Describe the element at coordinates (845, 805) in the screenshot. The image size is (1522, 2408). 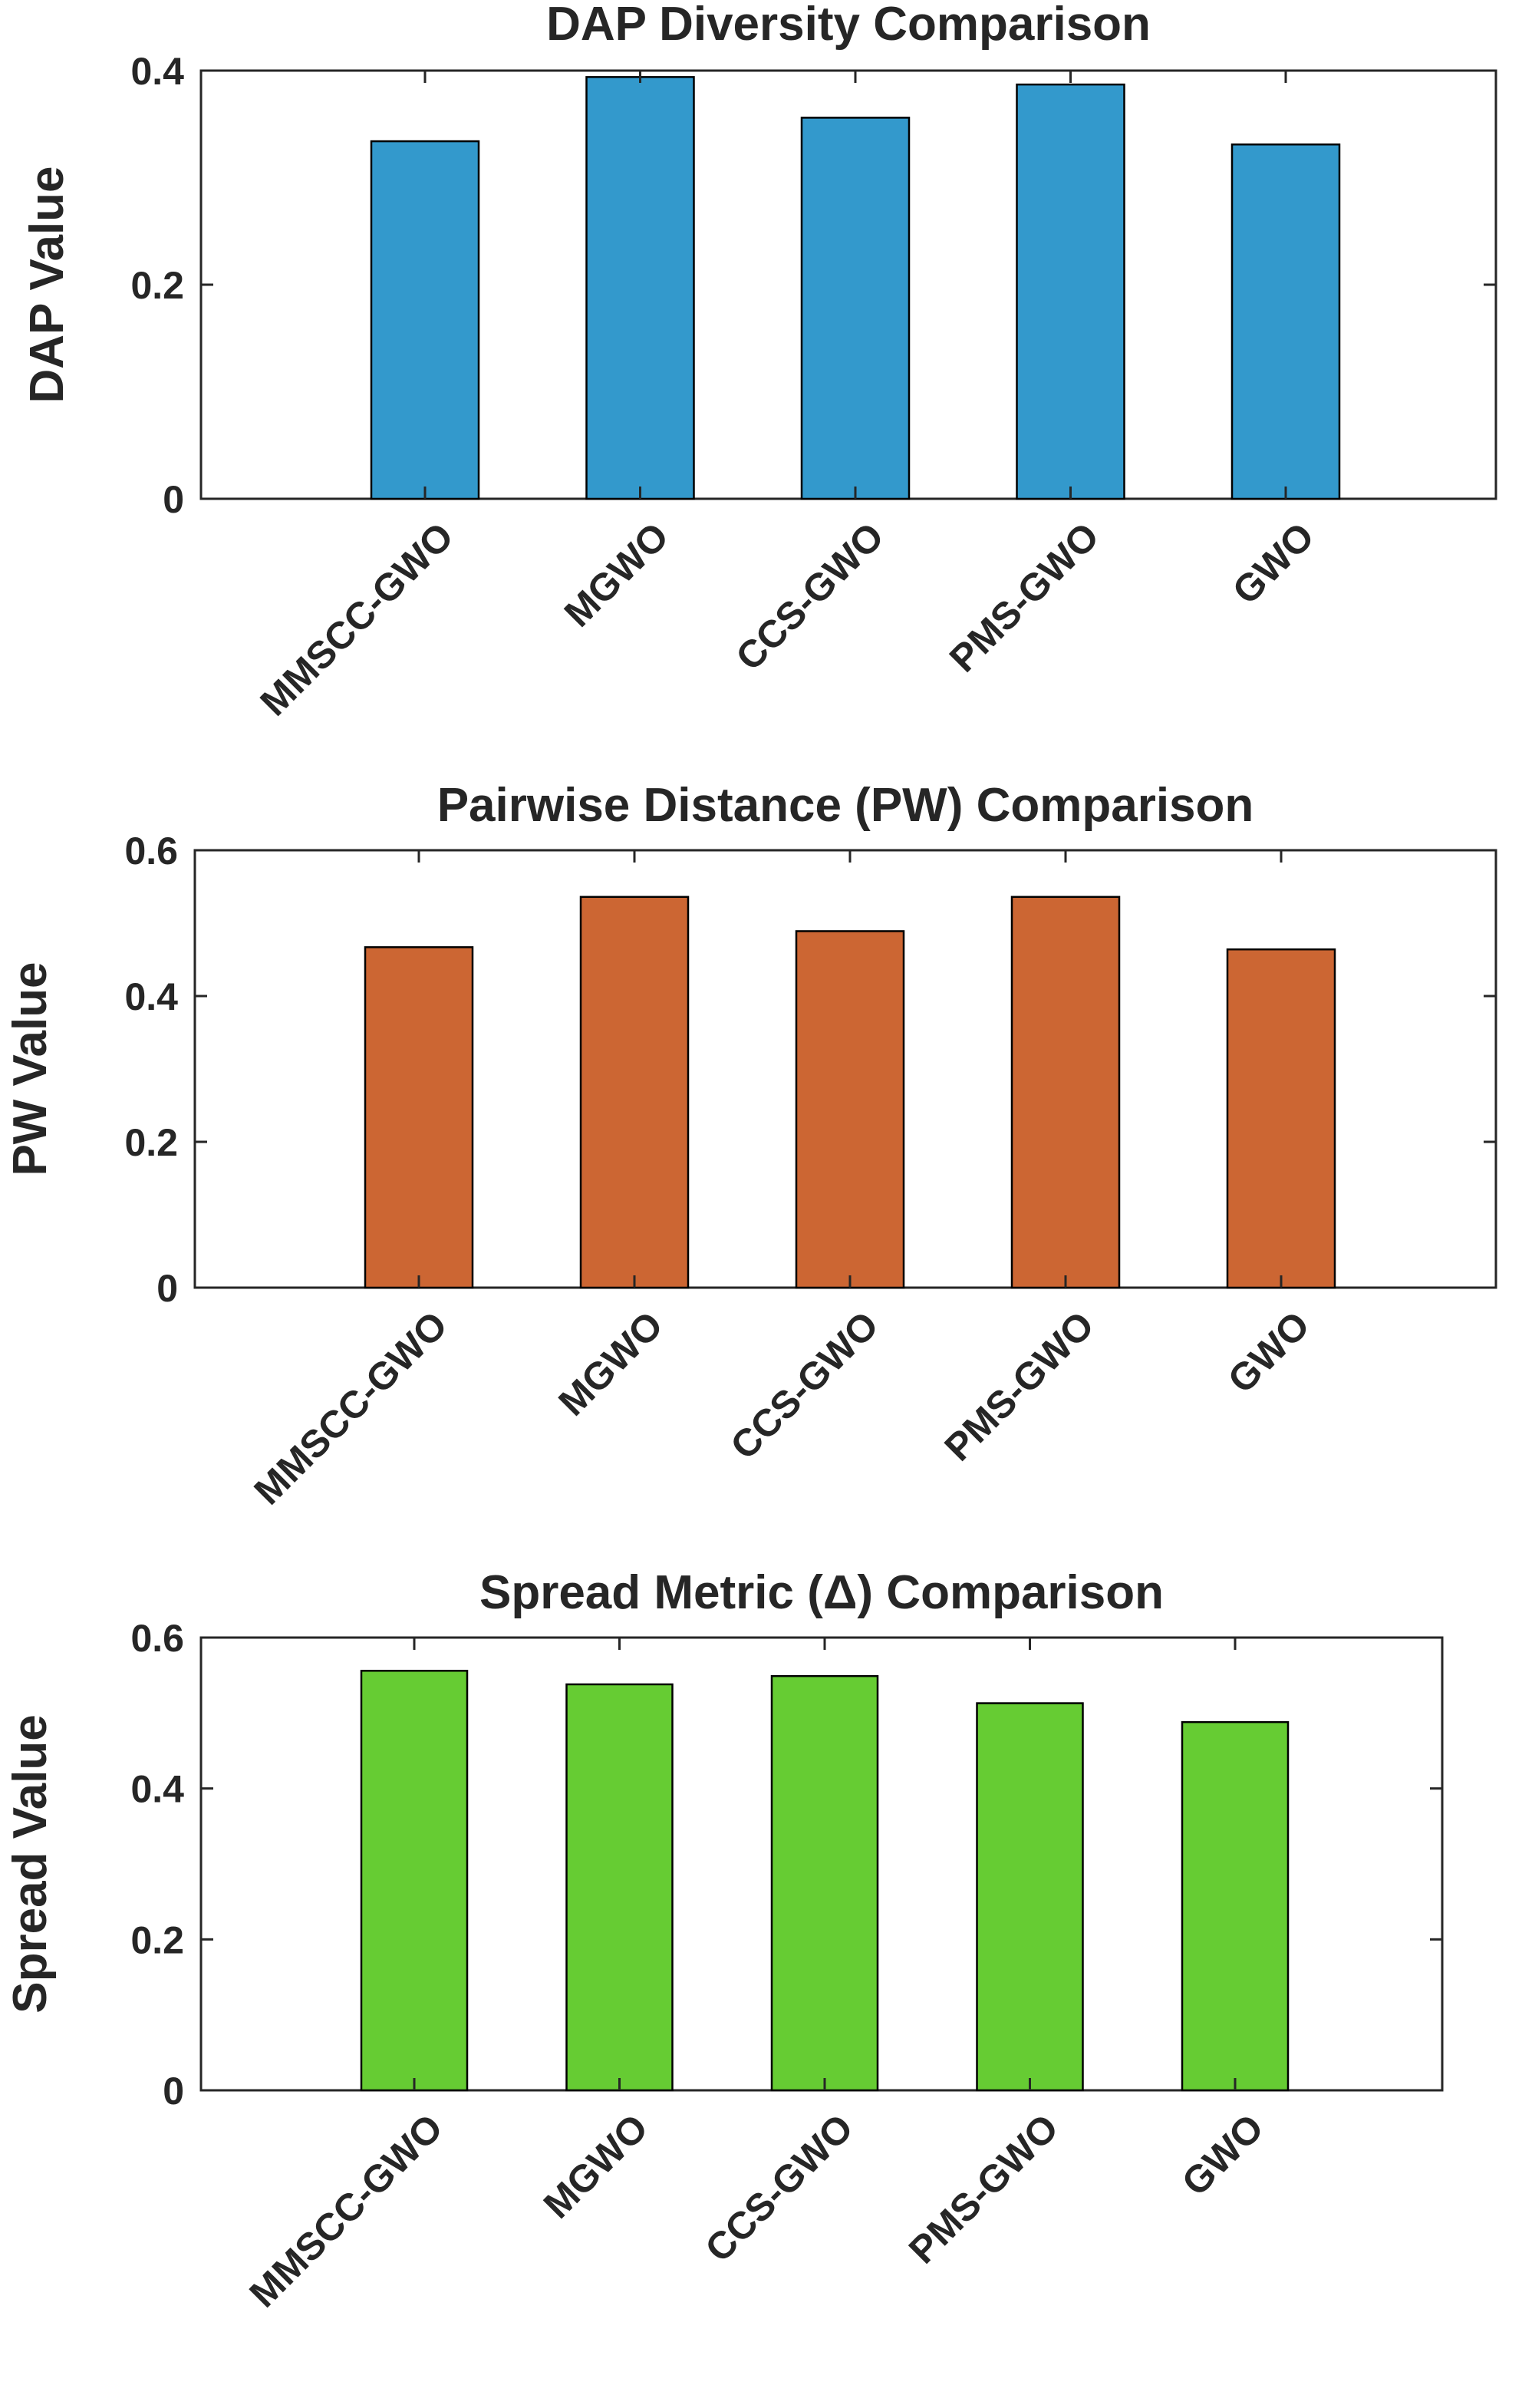
I see `chart-title: Pairwise Distance (PW) Comparison` at that location.